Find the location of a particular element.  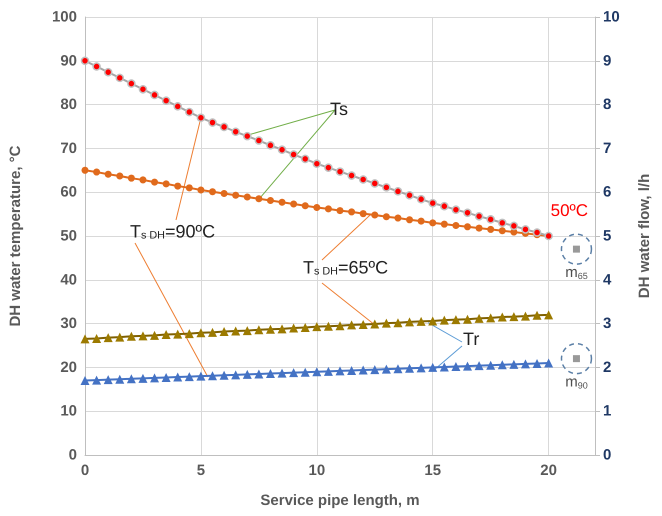

y-tick-label: 50 is located at coordinates (68, 236).